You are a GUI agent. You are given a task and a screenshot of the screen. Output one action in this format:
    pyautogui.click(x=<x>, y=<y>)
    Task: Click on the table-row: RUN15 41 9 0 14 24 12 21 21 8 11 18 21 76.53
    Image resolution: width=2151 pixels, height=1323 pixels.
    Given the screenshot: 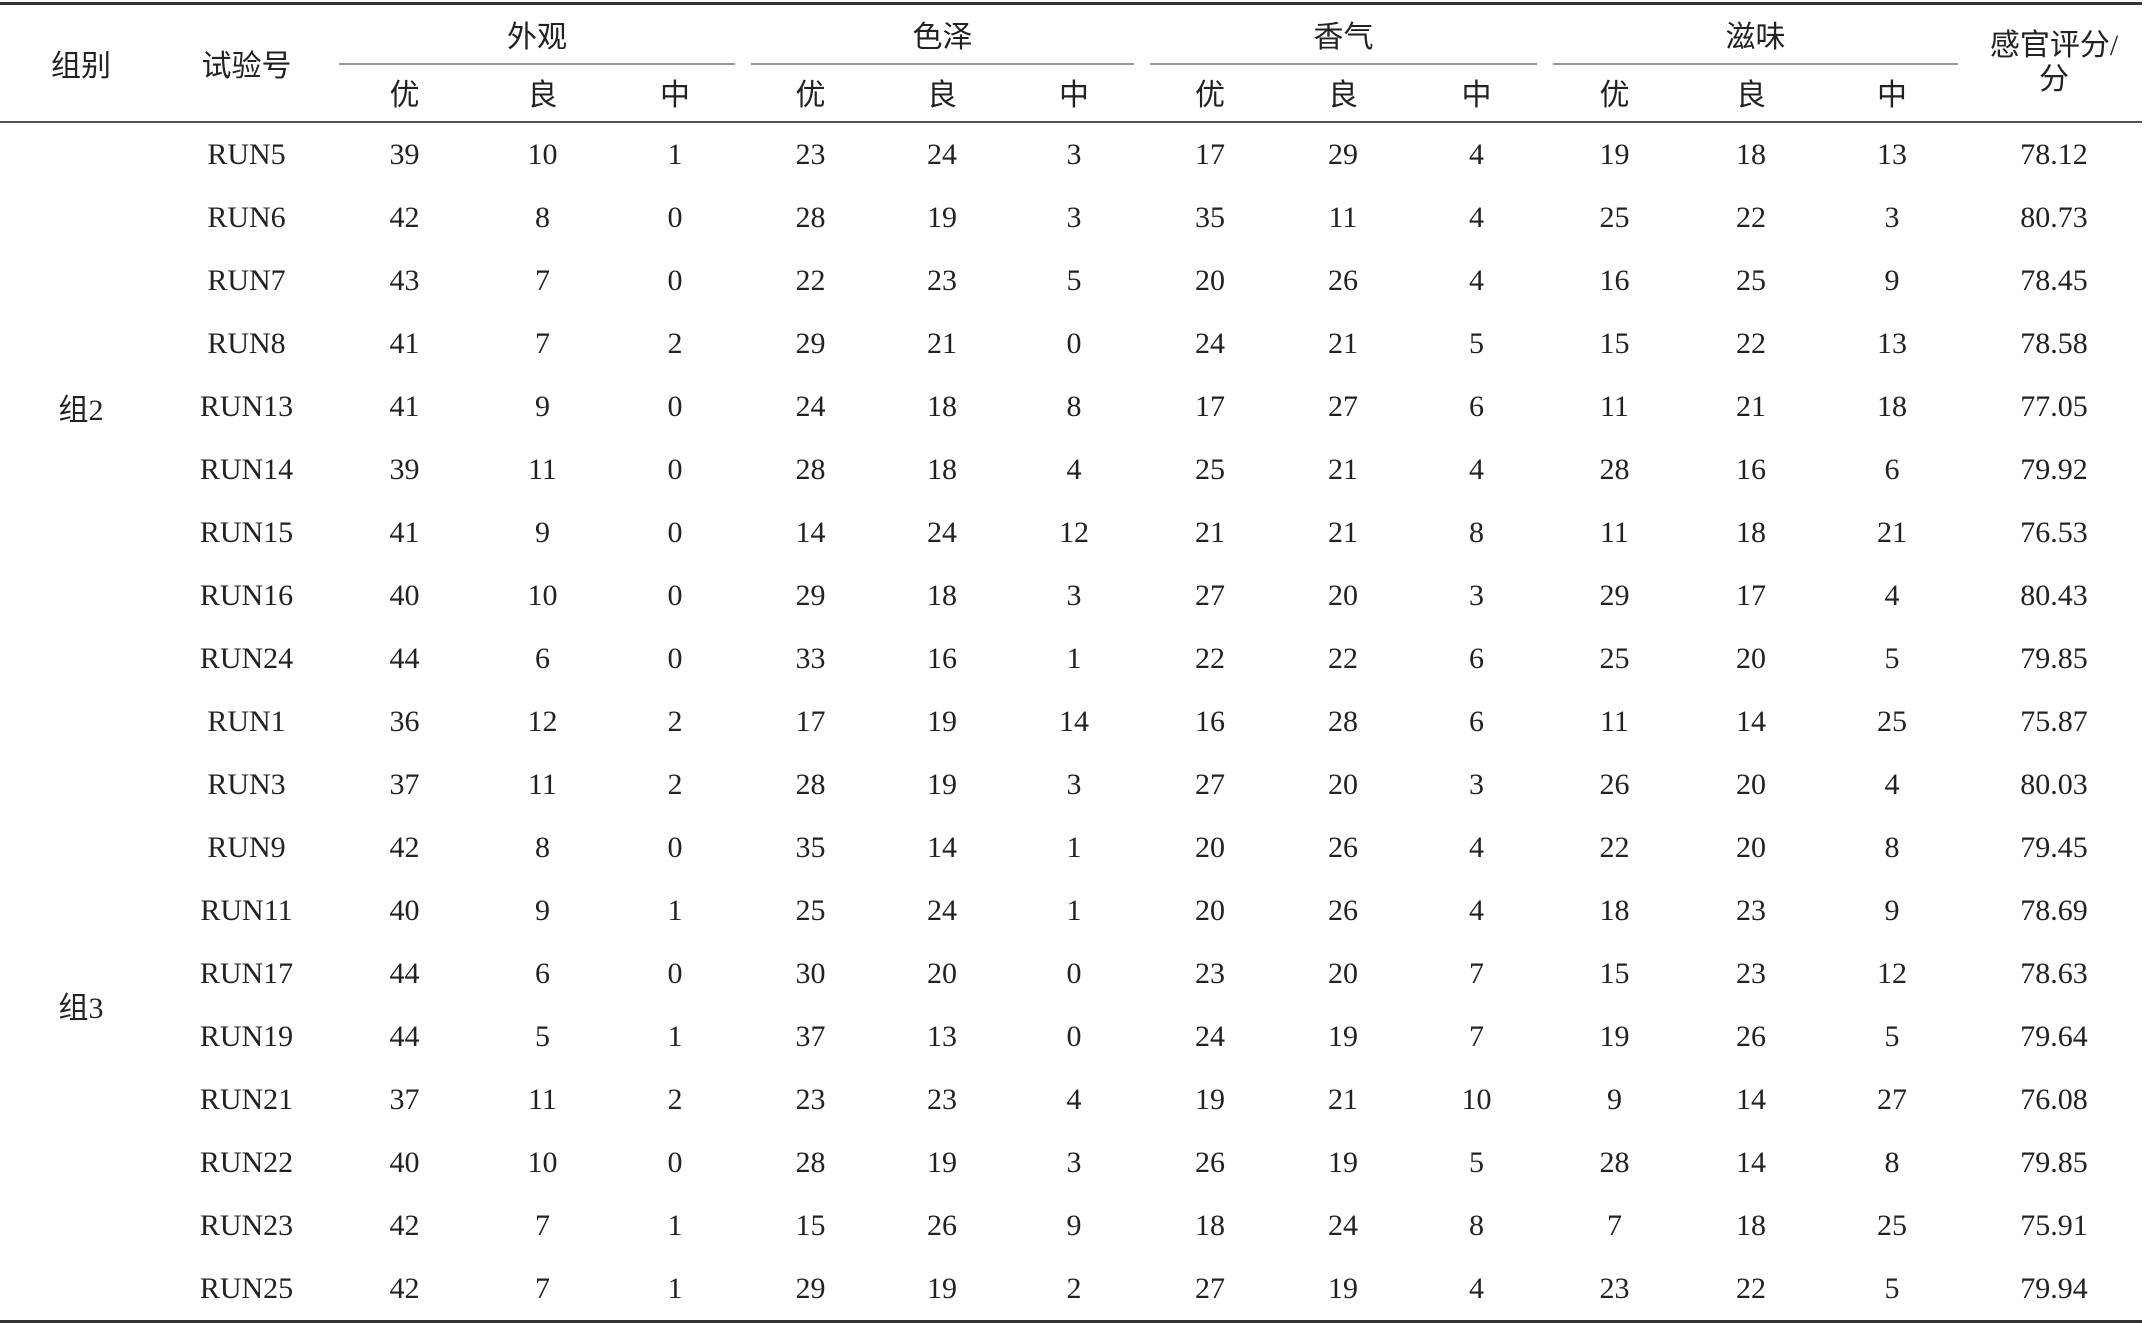 What is the action you would take?
    pyautogui.click(x=1071, y=532)
    